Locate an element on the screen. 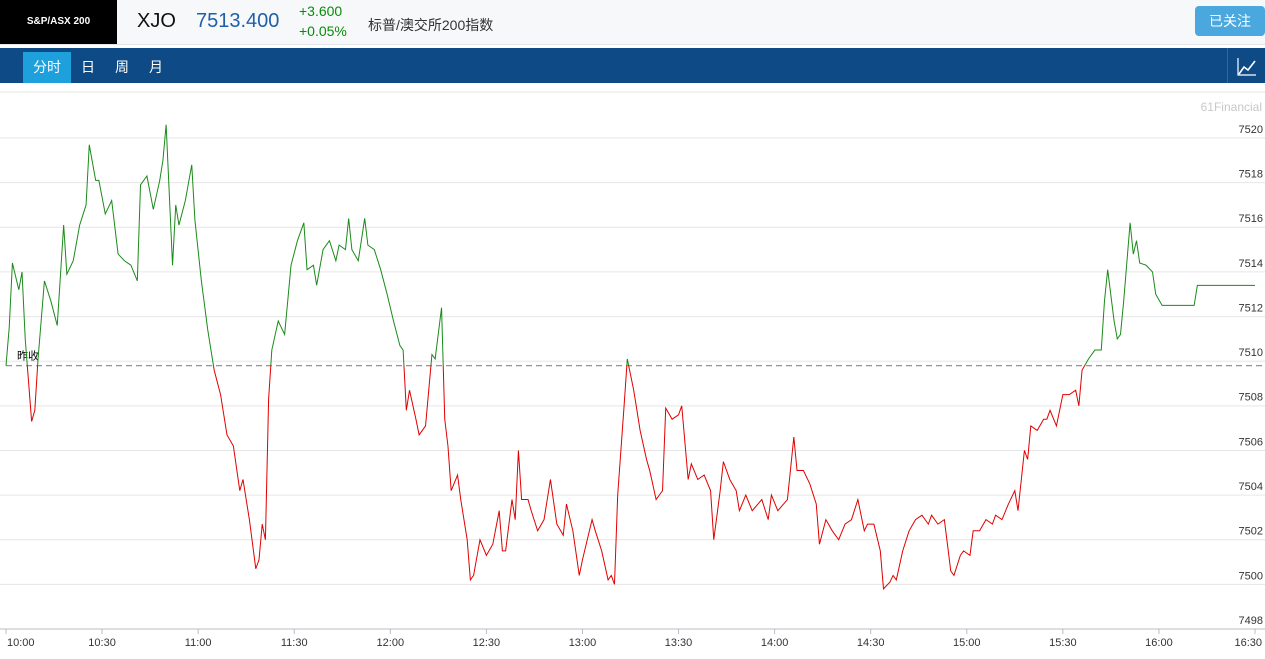 This screenshot has width=1265, height=659. y-tick-label: 7502 is located at coordinates (1251, 532).